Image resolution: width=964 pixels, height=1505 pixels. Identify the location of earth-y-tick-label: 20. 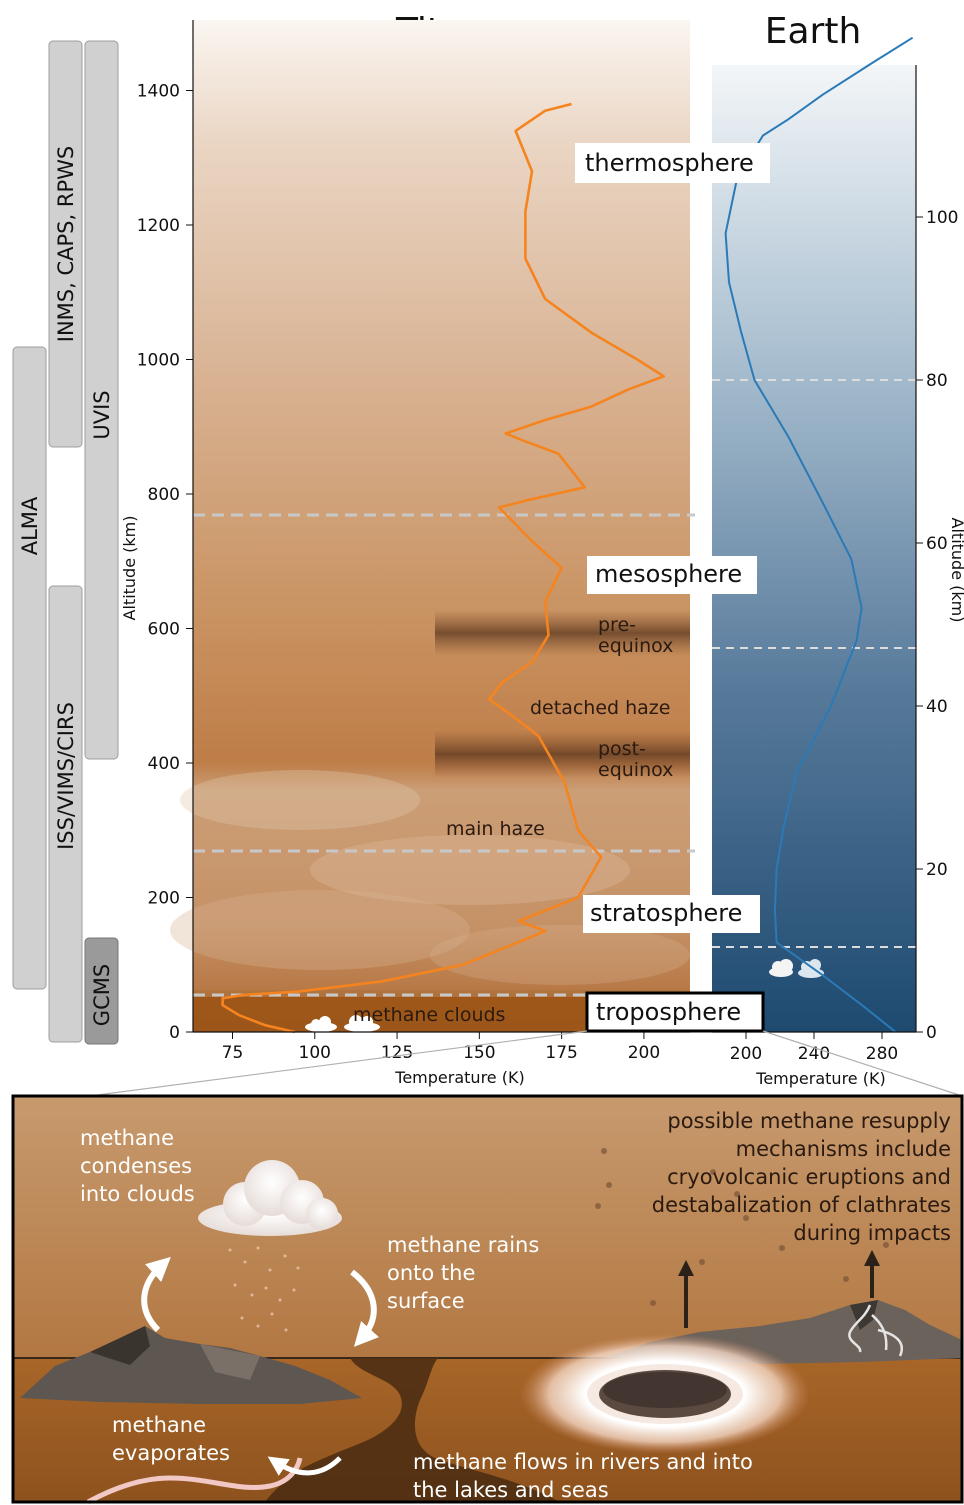
(937, 870).